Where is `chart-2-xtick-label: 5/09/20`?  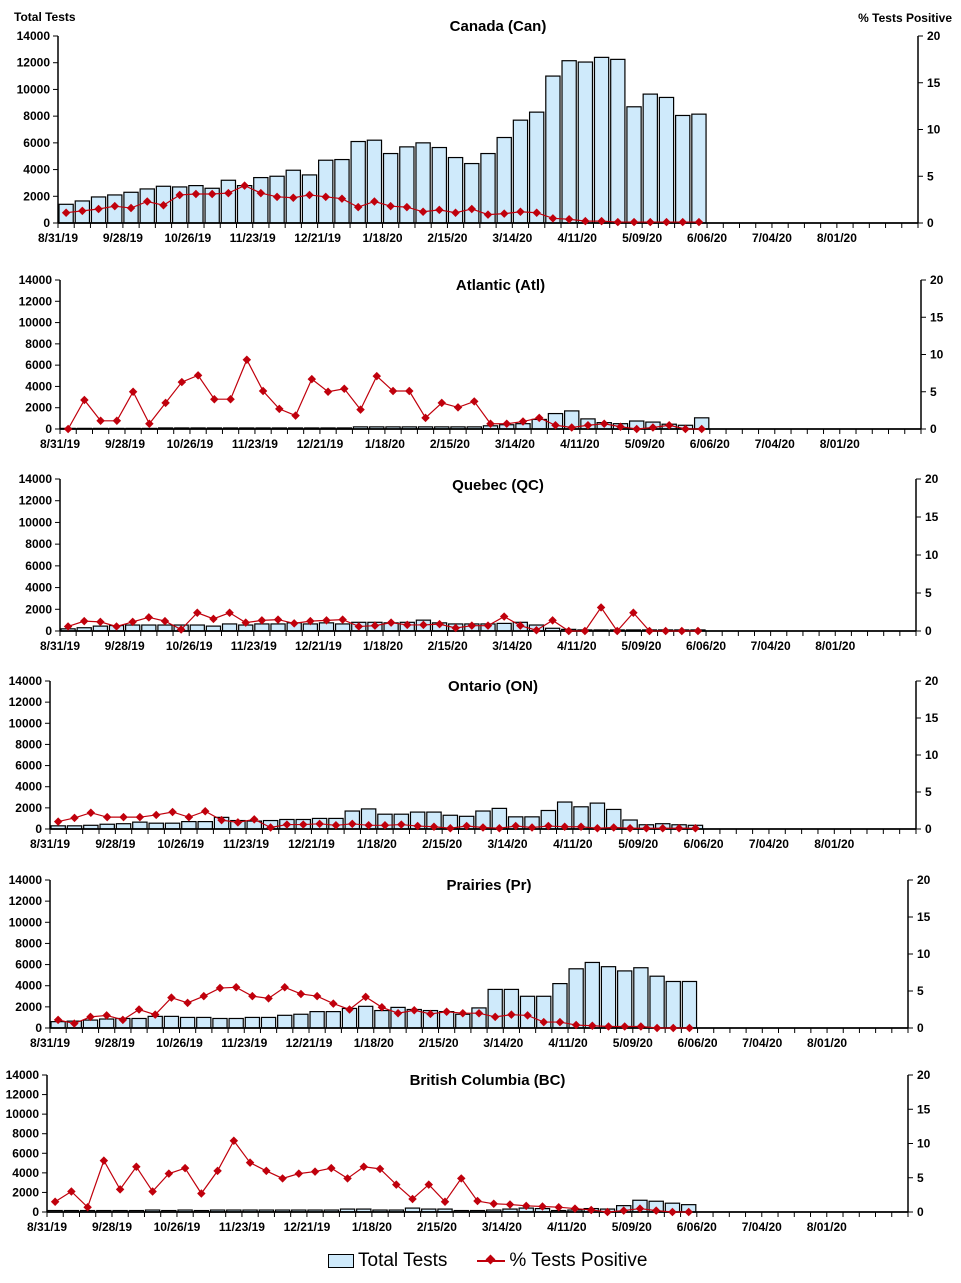 chart-2-xtick-label: 5/09/20 is located at coordinates (641, 646).